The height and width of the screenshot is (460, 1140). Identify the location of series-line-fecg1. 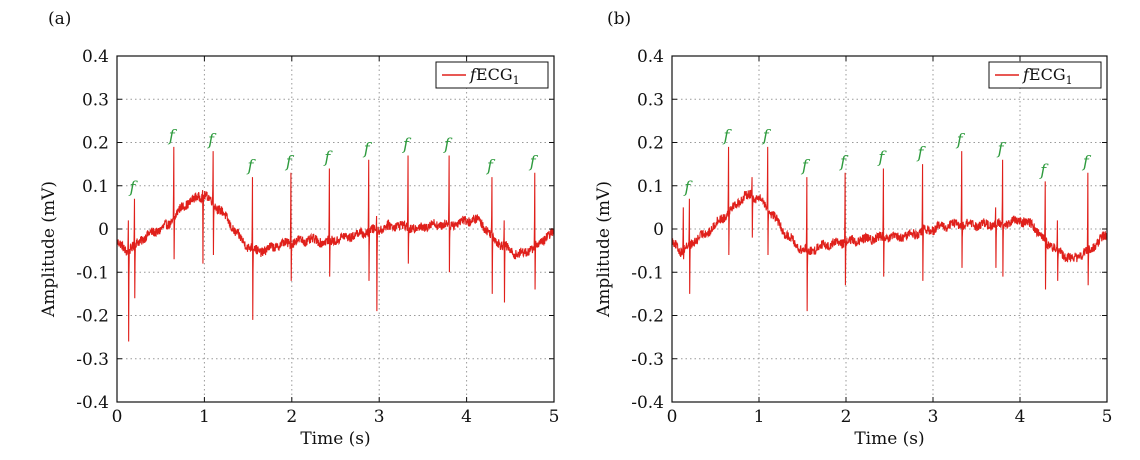
(889, 229).